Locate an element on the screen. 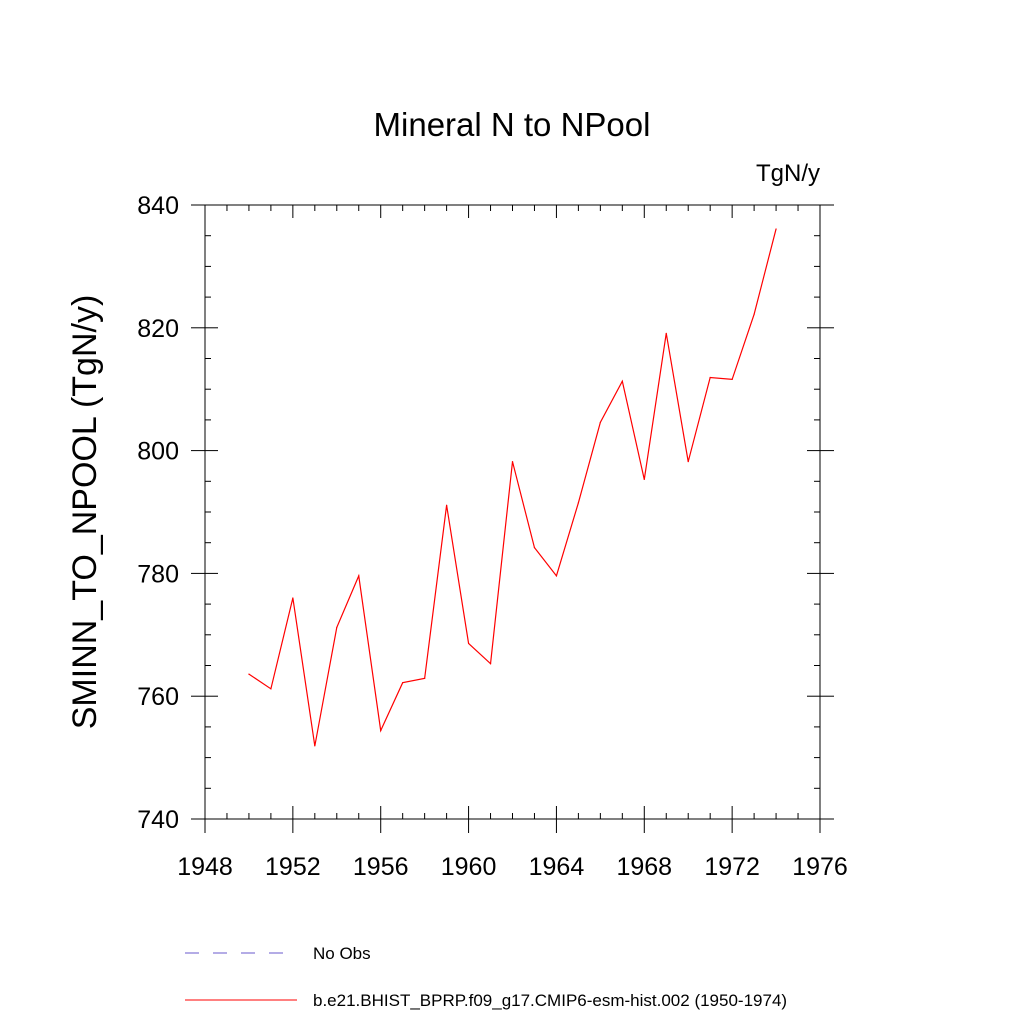 The image size is (1024, 1024). x-tick-label: 1948 is located at coordinates (205, 867).